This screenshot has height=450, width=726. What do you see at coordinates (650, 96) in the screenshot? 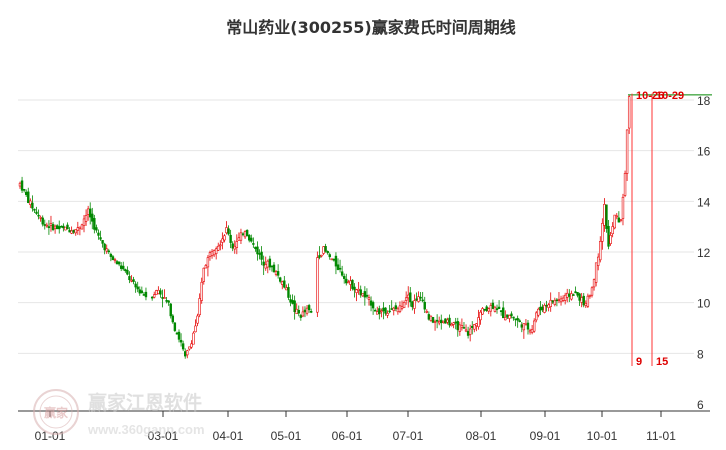
I see `cycle-top-label: 10-26` at bounding box center [650, 96].